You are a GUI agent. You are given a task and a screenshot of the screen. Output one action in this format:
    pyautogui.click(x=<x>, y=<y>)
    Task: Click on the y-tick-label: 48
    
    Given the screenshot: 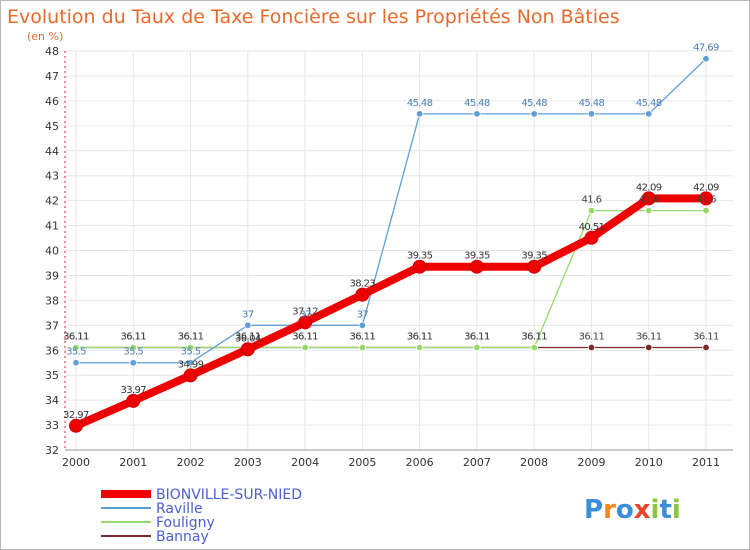 What is the action you would take?
    pyautogui.click(x=52, y=51)
    